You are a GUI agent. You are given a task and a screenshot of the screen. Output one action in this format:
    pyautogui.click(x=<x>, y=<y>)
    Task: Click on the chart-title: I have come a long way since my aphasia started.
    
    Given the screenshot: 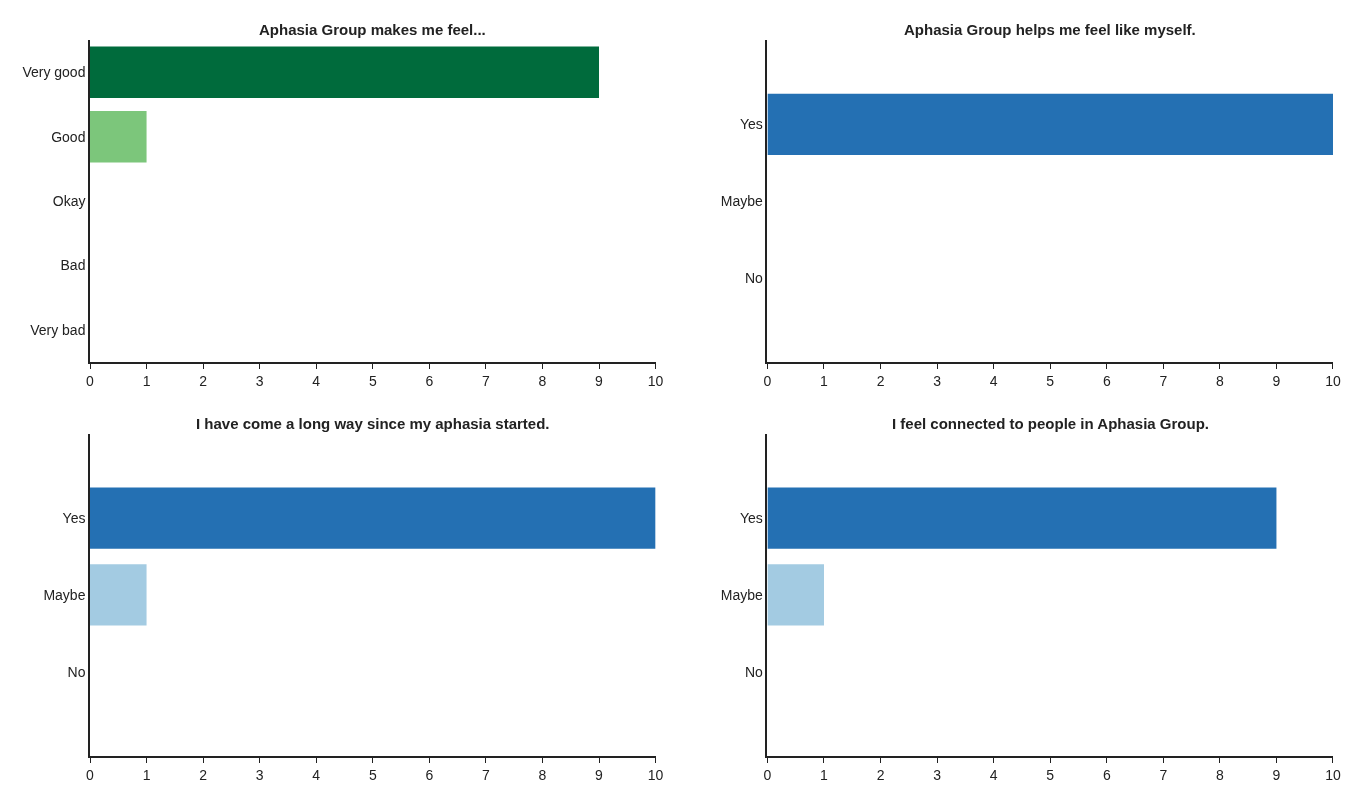 What is the action you would take?
    pyautogui.click(x=373, y=423)
    